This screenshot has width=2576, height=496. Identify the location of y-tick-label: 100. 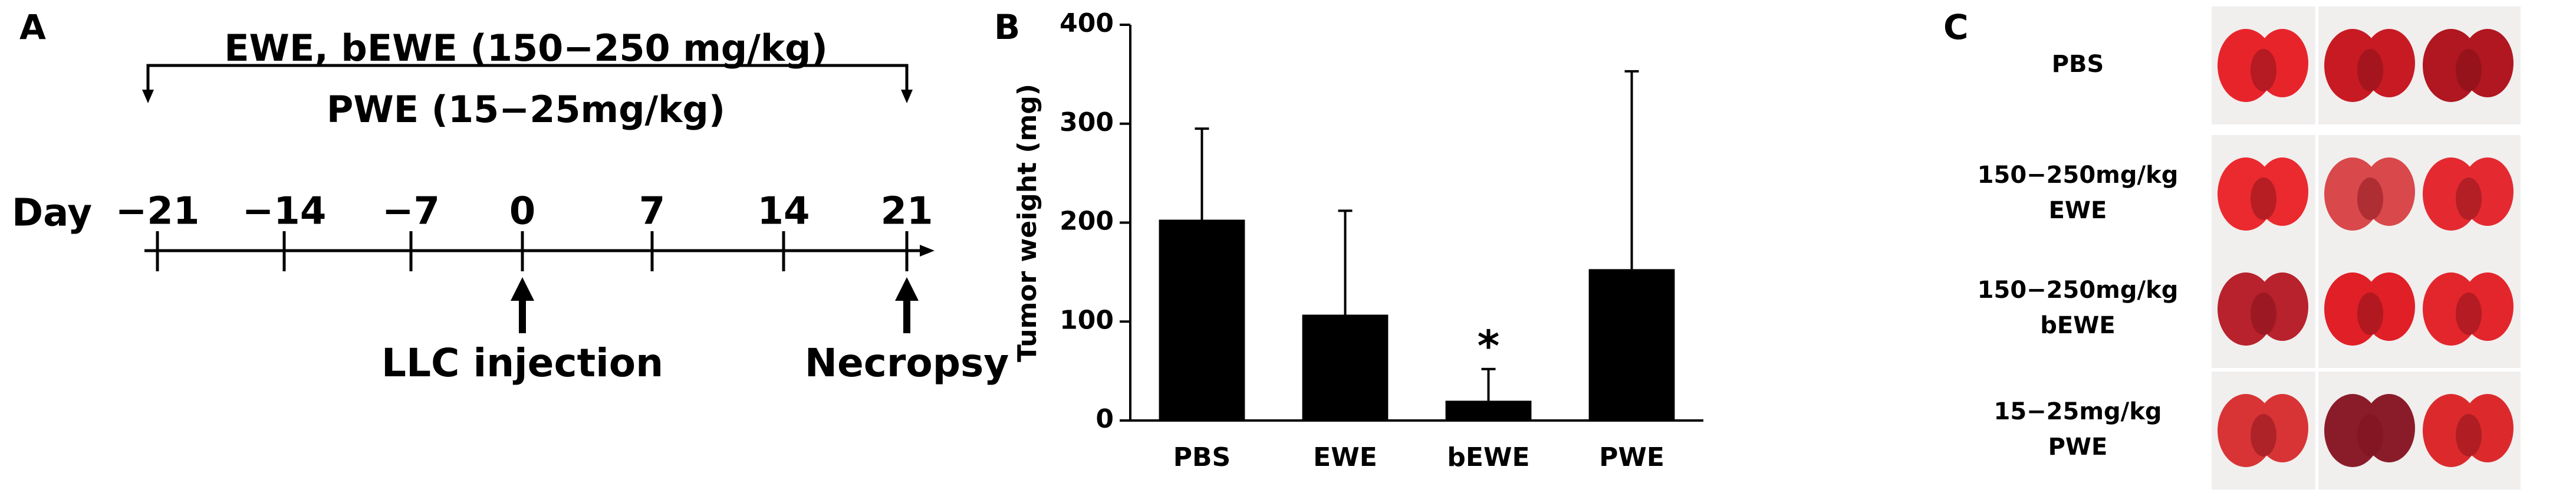
(1087, 320).